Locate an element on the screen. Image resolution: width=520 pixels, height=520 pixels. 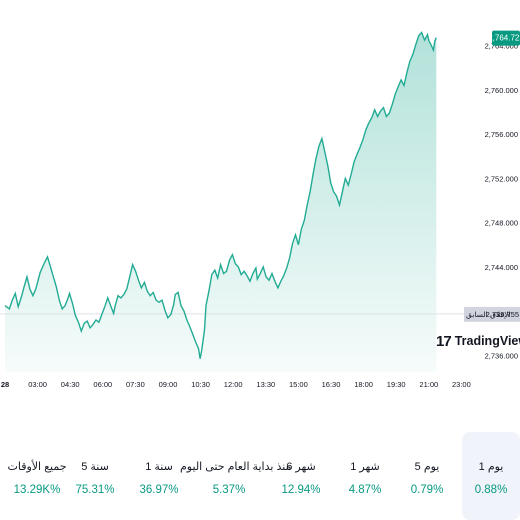
perf-tab-1-year: 1 سنة 36.97% is located at coordinates (159, 476).